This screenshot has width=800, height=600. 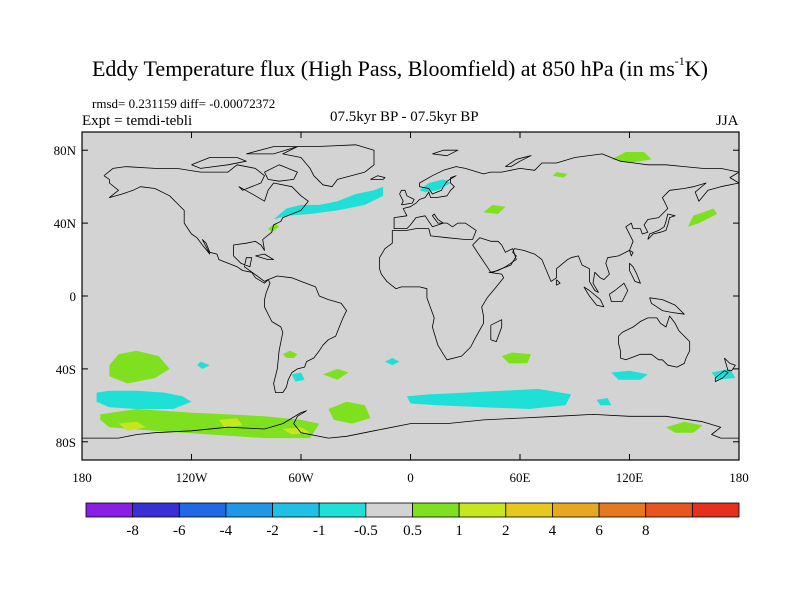 I want to click on x-tick-label: 60W, so click(x=301, y=477).